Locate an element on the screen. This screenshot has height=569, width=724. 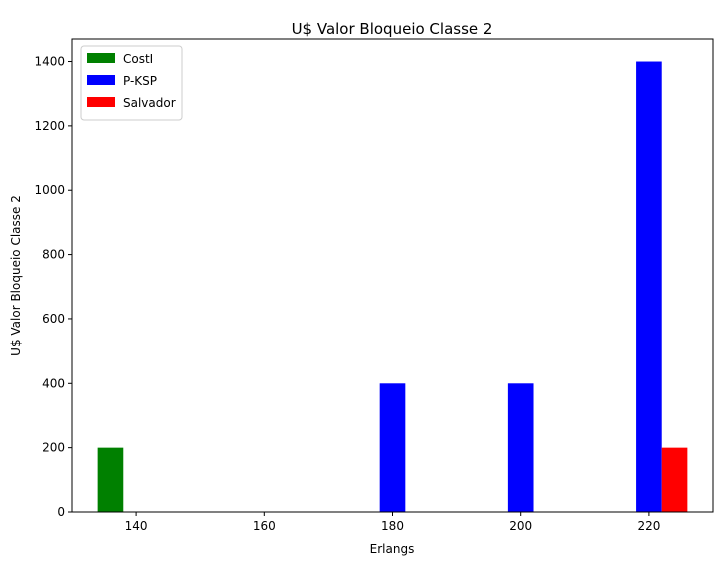
x-tick-label: 180 is located at coordinates (392, 526).